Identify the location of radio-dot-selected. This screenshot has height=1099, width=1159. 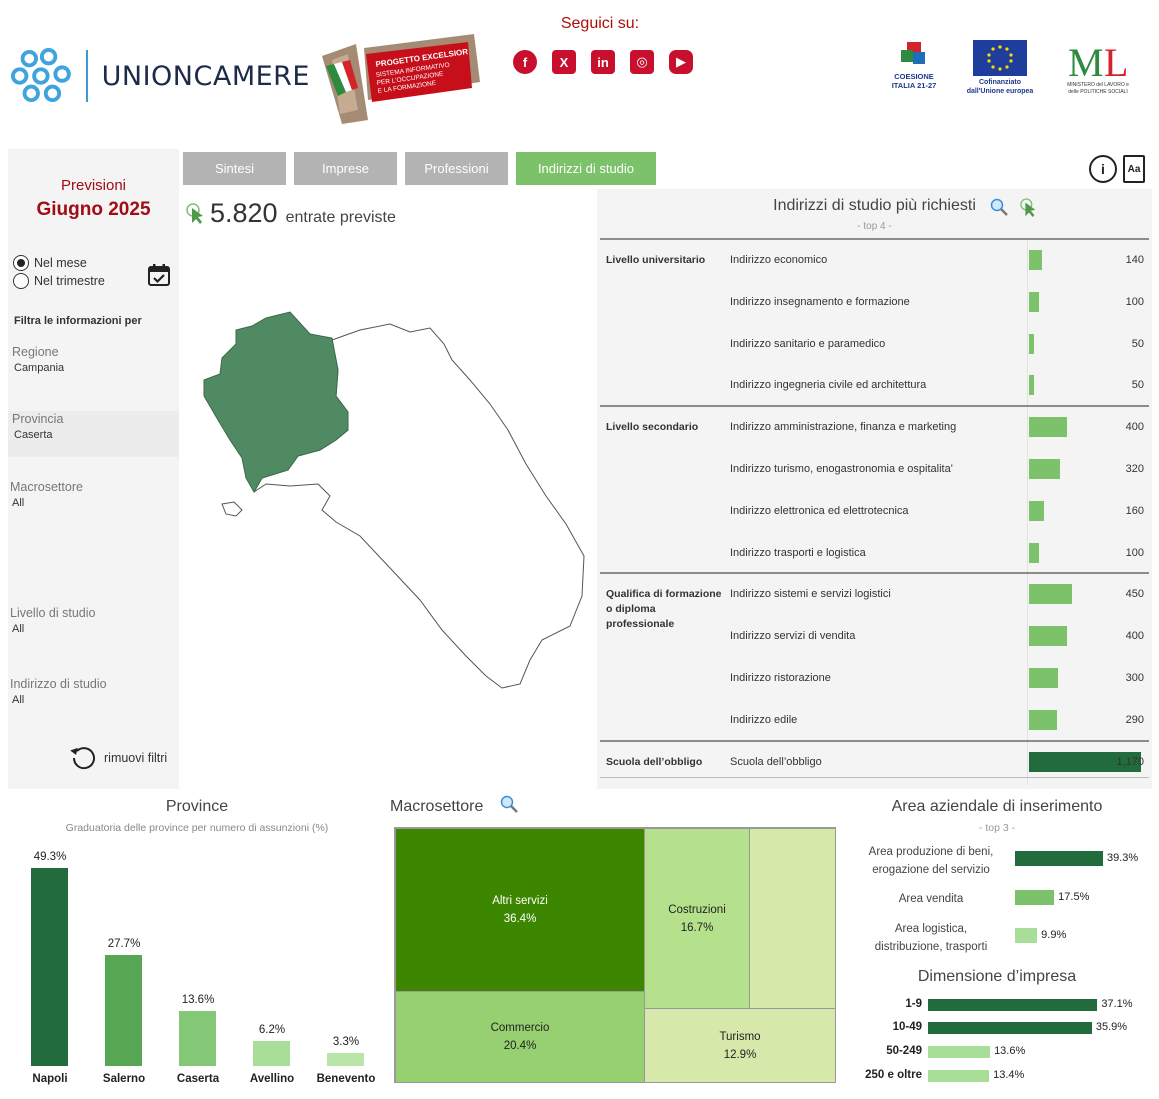
(21, 263).